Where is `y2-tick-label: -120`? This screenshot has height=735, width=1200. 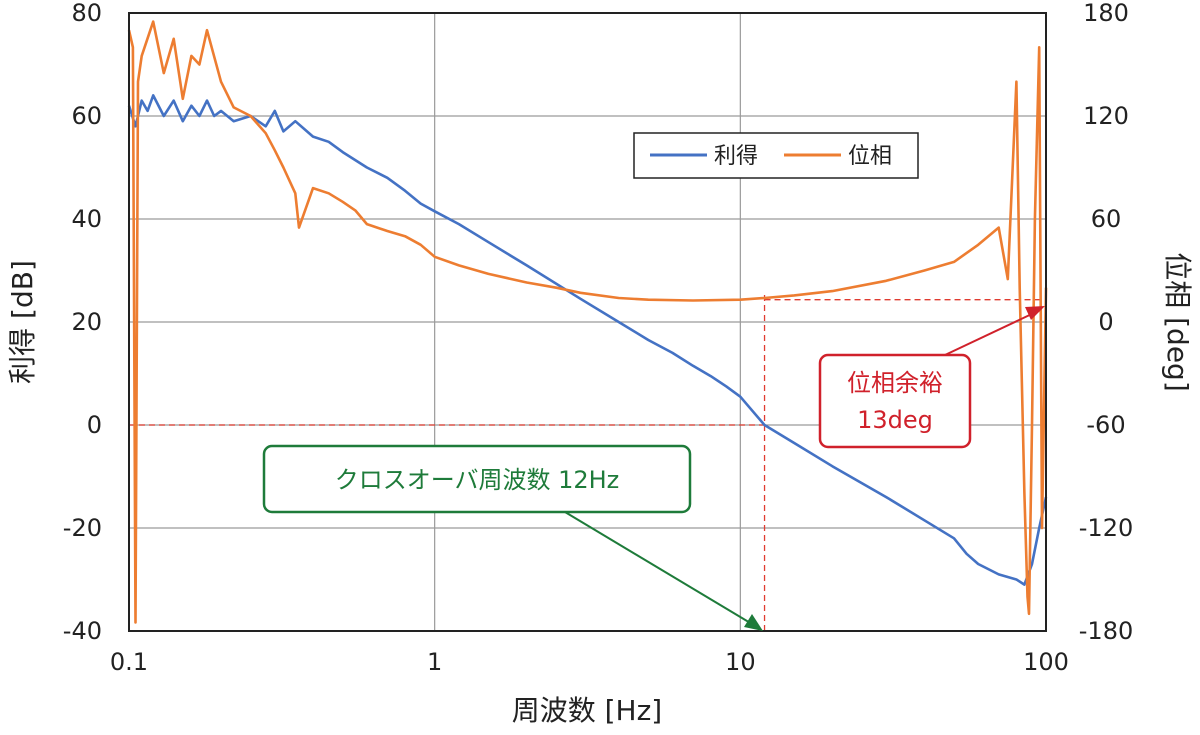 y2-tick-label: -120 is located at coordinates (1106, 528).